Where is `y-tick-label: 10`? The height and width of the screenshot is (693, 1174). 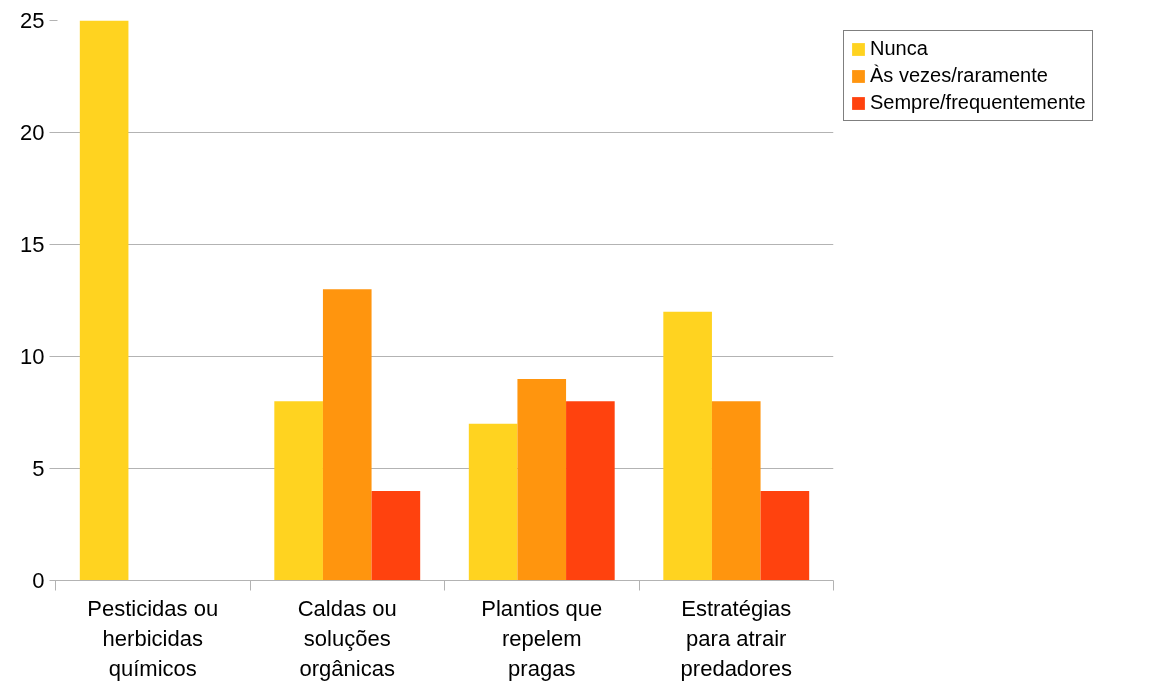
y-tick-label: 10 is located at coordinates (32, 356).